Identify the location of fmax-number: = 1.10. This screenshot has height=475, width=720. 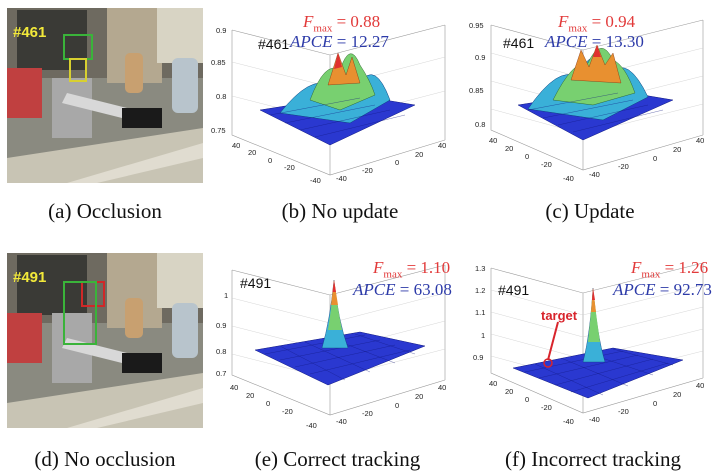
(428, 267).